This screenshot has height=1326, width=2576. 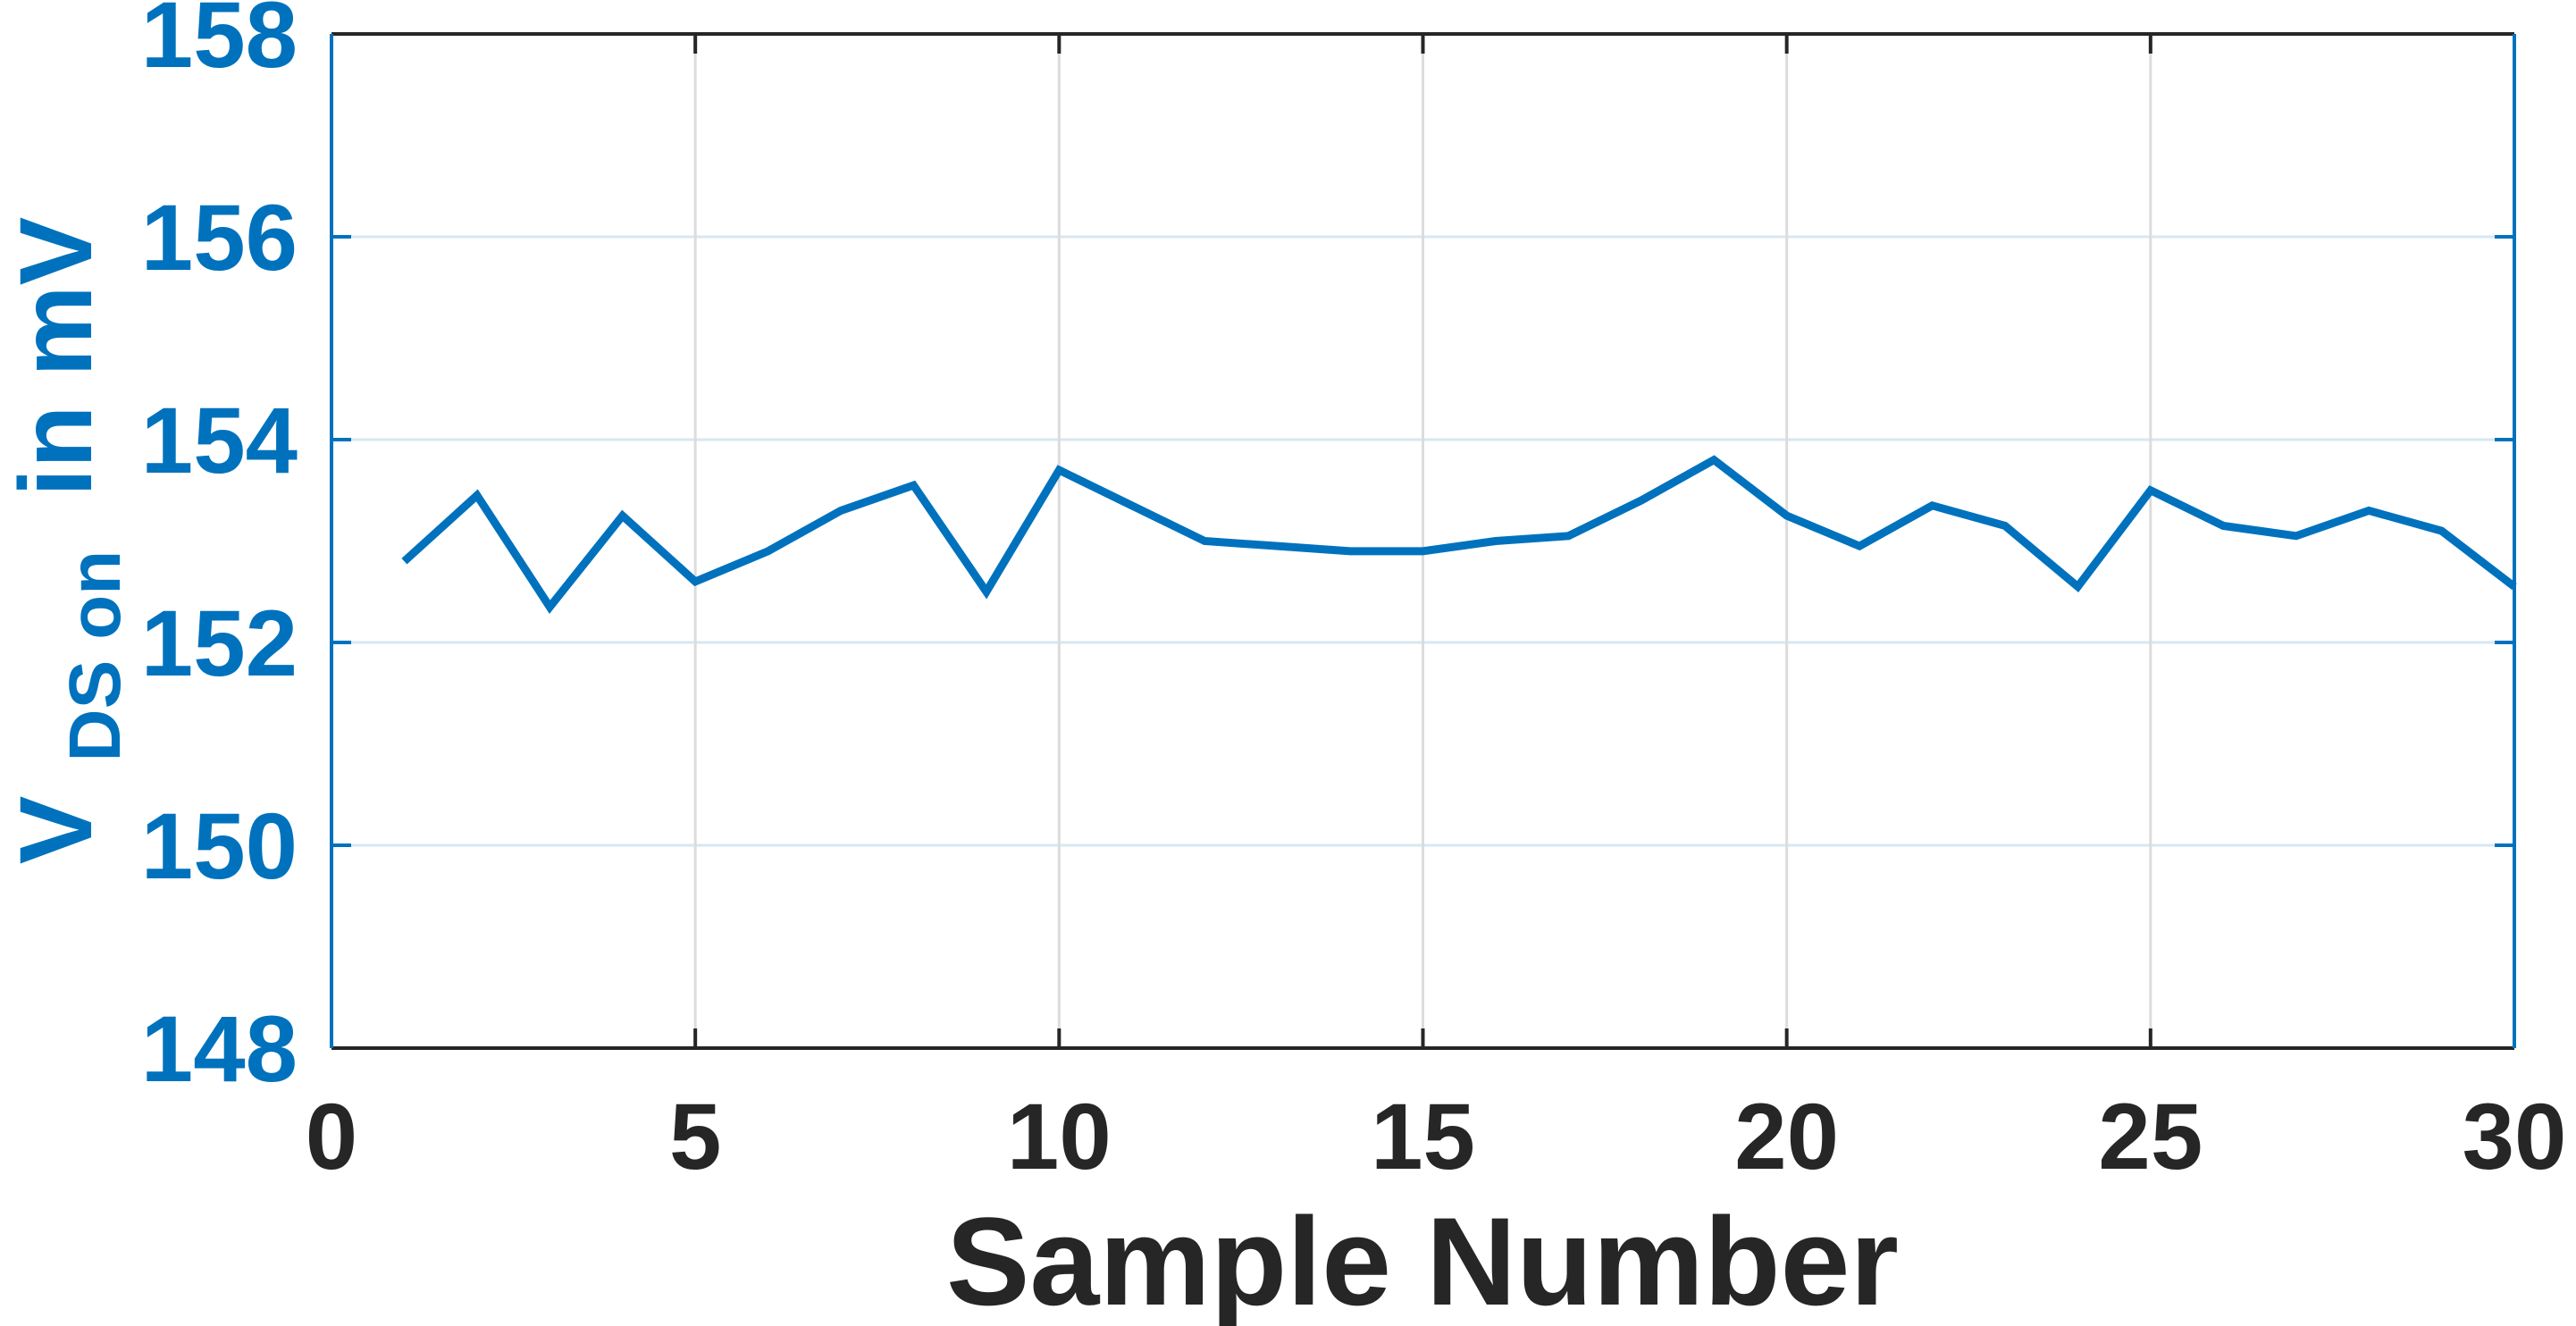 What do you see at coordinates (71, 541) in the screenshot?
I see `y-axis-label: V DS on in mV` at bounding box center [71, 541].